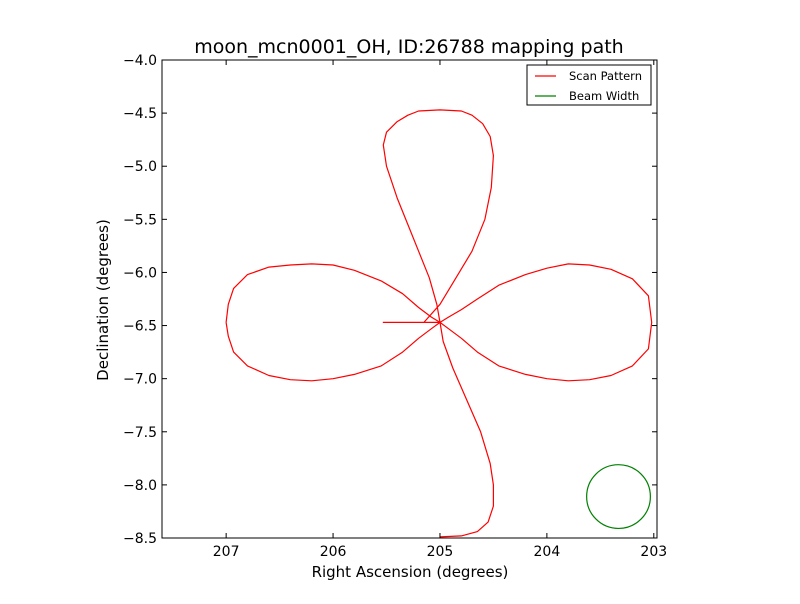  What do you see at coordinates (410, 572) in the screenshot?
I see `x-axis-label: Right Ascension (degrees)` at bounding box center [410, 572].